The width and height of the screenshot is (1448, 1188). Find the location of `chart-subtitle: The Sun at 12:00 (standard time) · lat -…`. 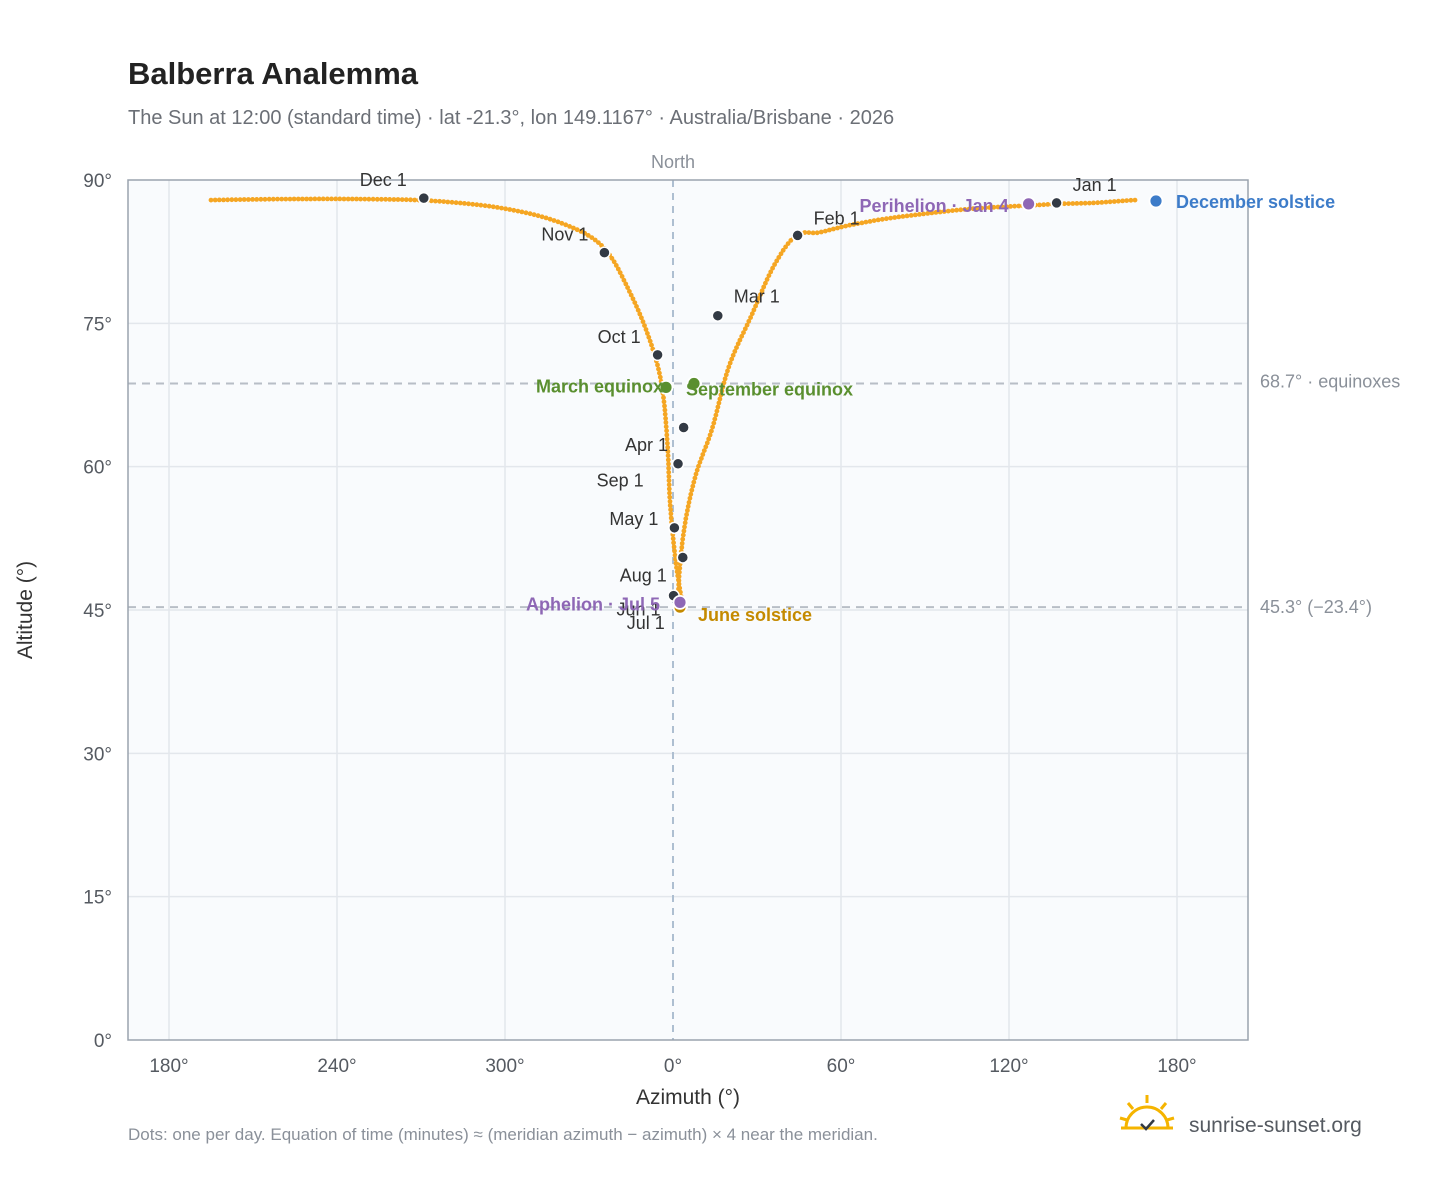

chart-subtitle: The Sun at 12:00 (standard time) · lat -… is located at coordinates (511, 118).